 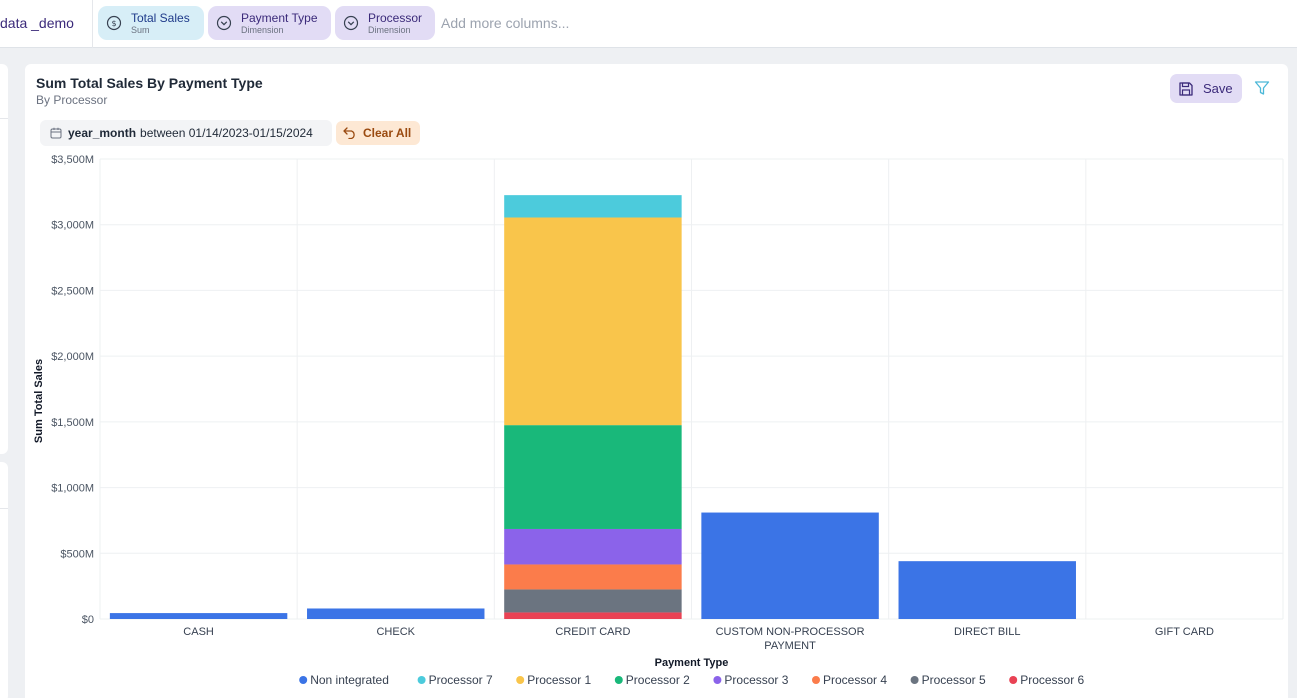 I want to click on legend-label: Processor 3, so click(x=756, y=680).